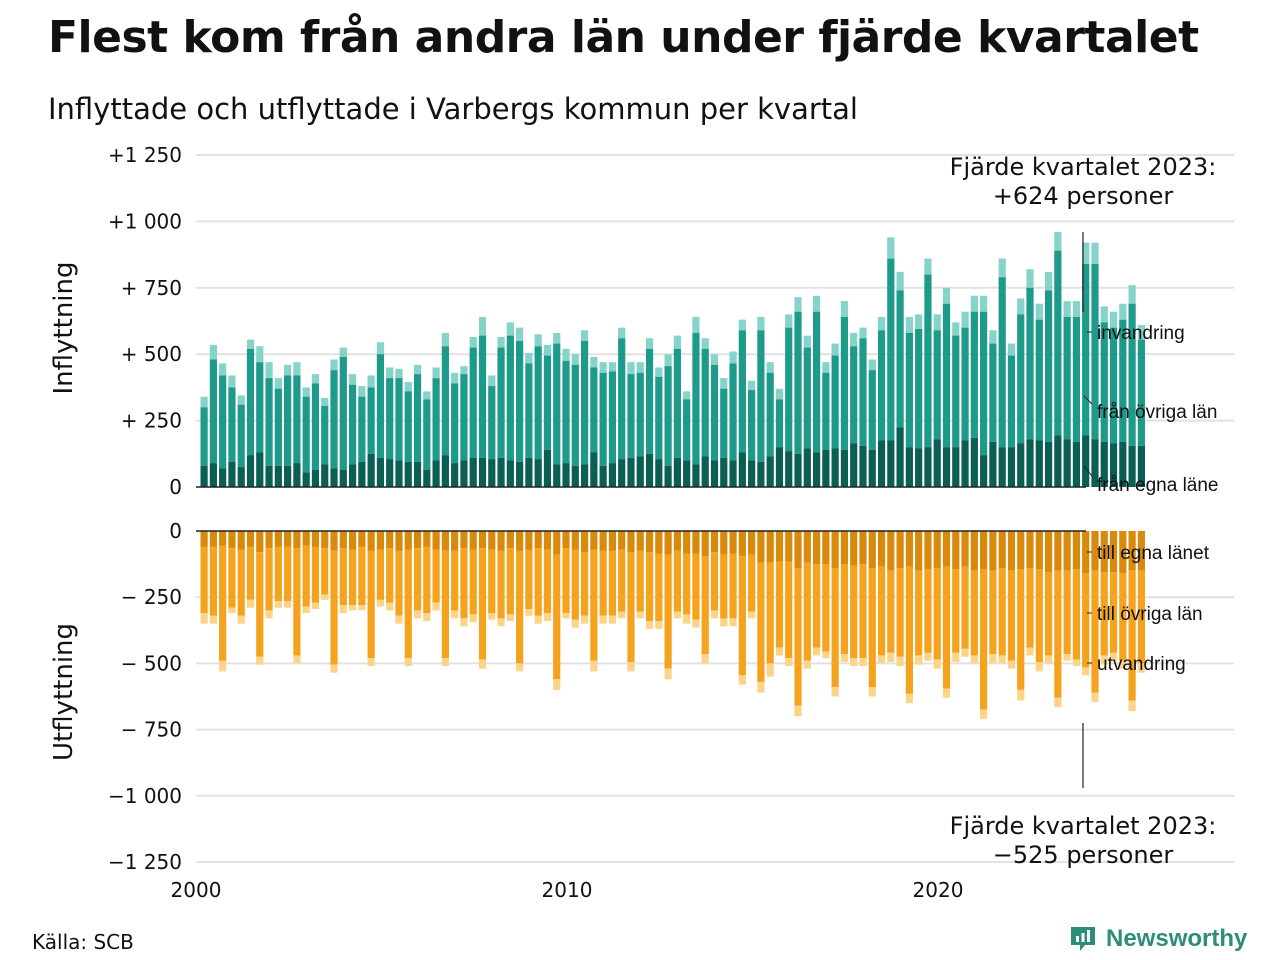 The width and height of the screenshot is (1280, 960). Describe the element at coordinates (1083, 232) in the screenshot. I see `annotation-top: Fjärde kvartalet 2023: +624 personer` at that location.